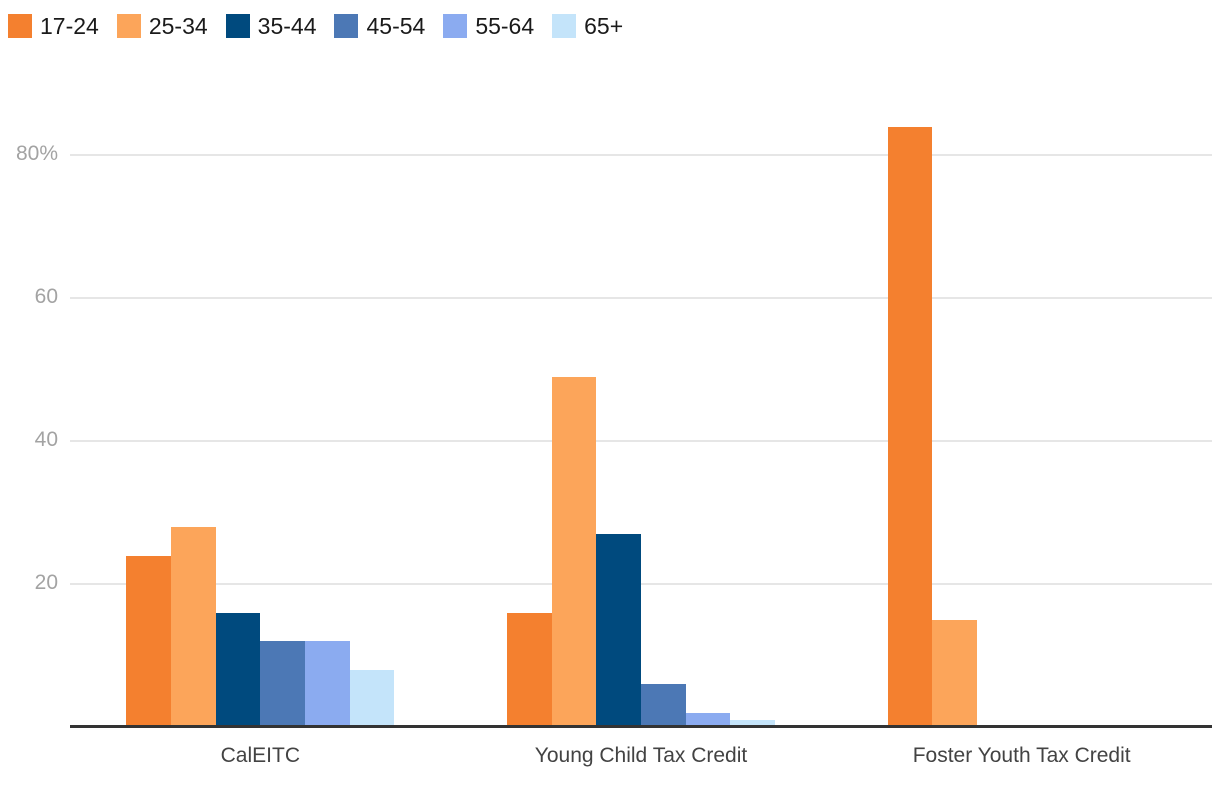 This screenshot has width=1220, height=792. I want to click on y-tick-label-20: 20, so click(46, 583).